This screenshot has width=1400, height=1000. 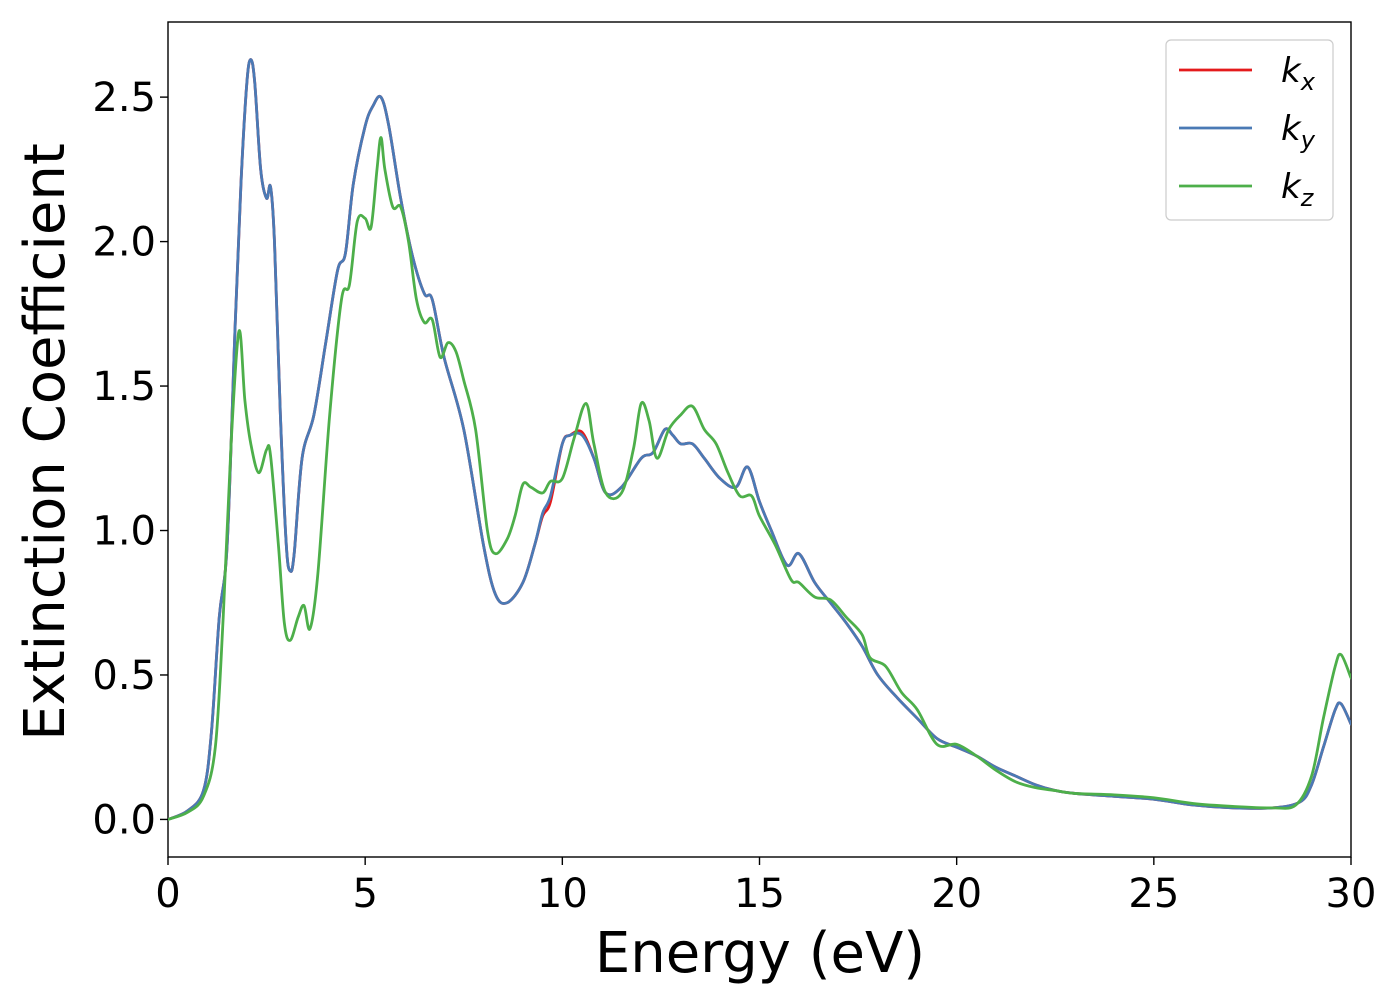 What do you see at coordinates (562, 894) in the screenshot?
I see `x-tick-label: 10` at bounding box center [562, 894].